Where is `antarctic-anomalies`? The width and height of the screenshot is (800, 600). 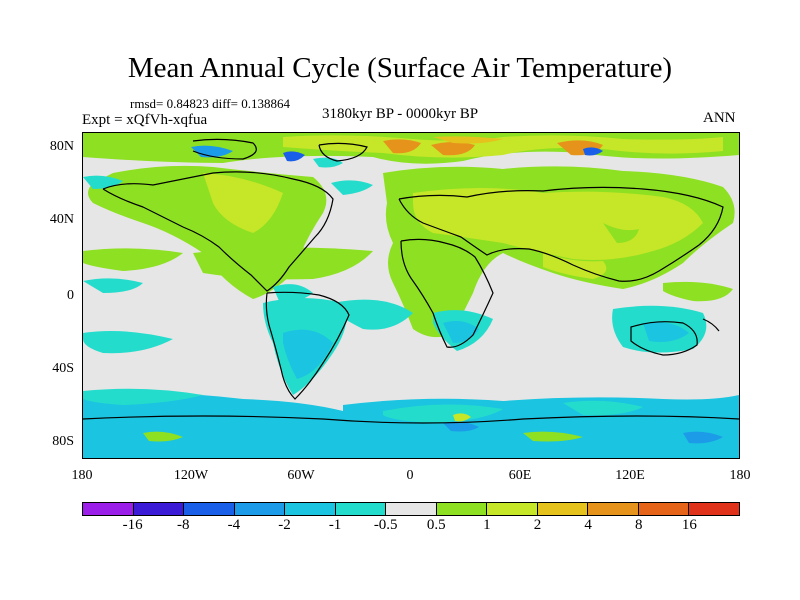 antarctic-anomalies is located at coordinates (411, 423).